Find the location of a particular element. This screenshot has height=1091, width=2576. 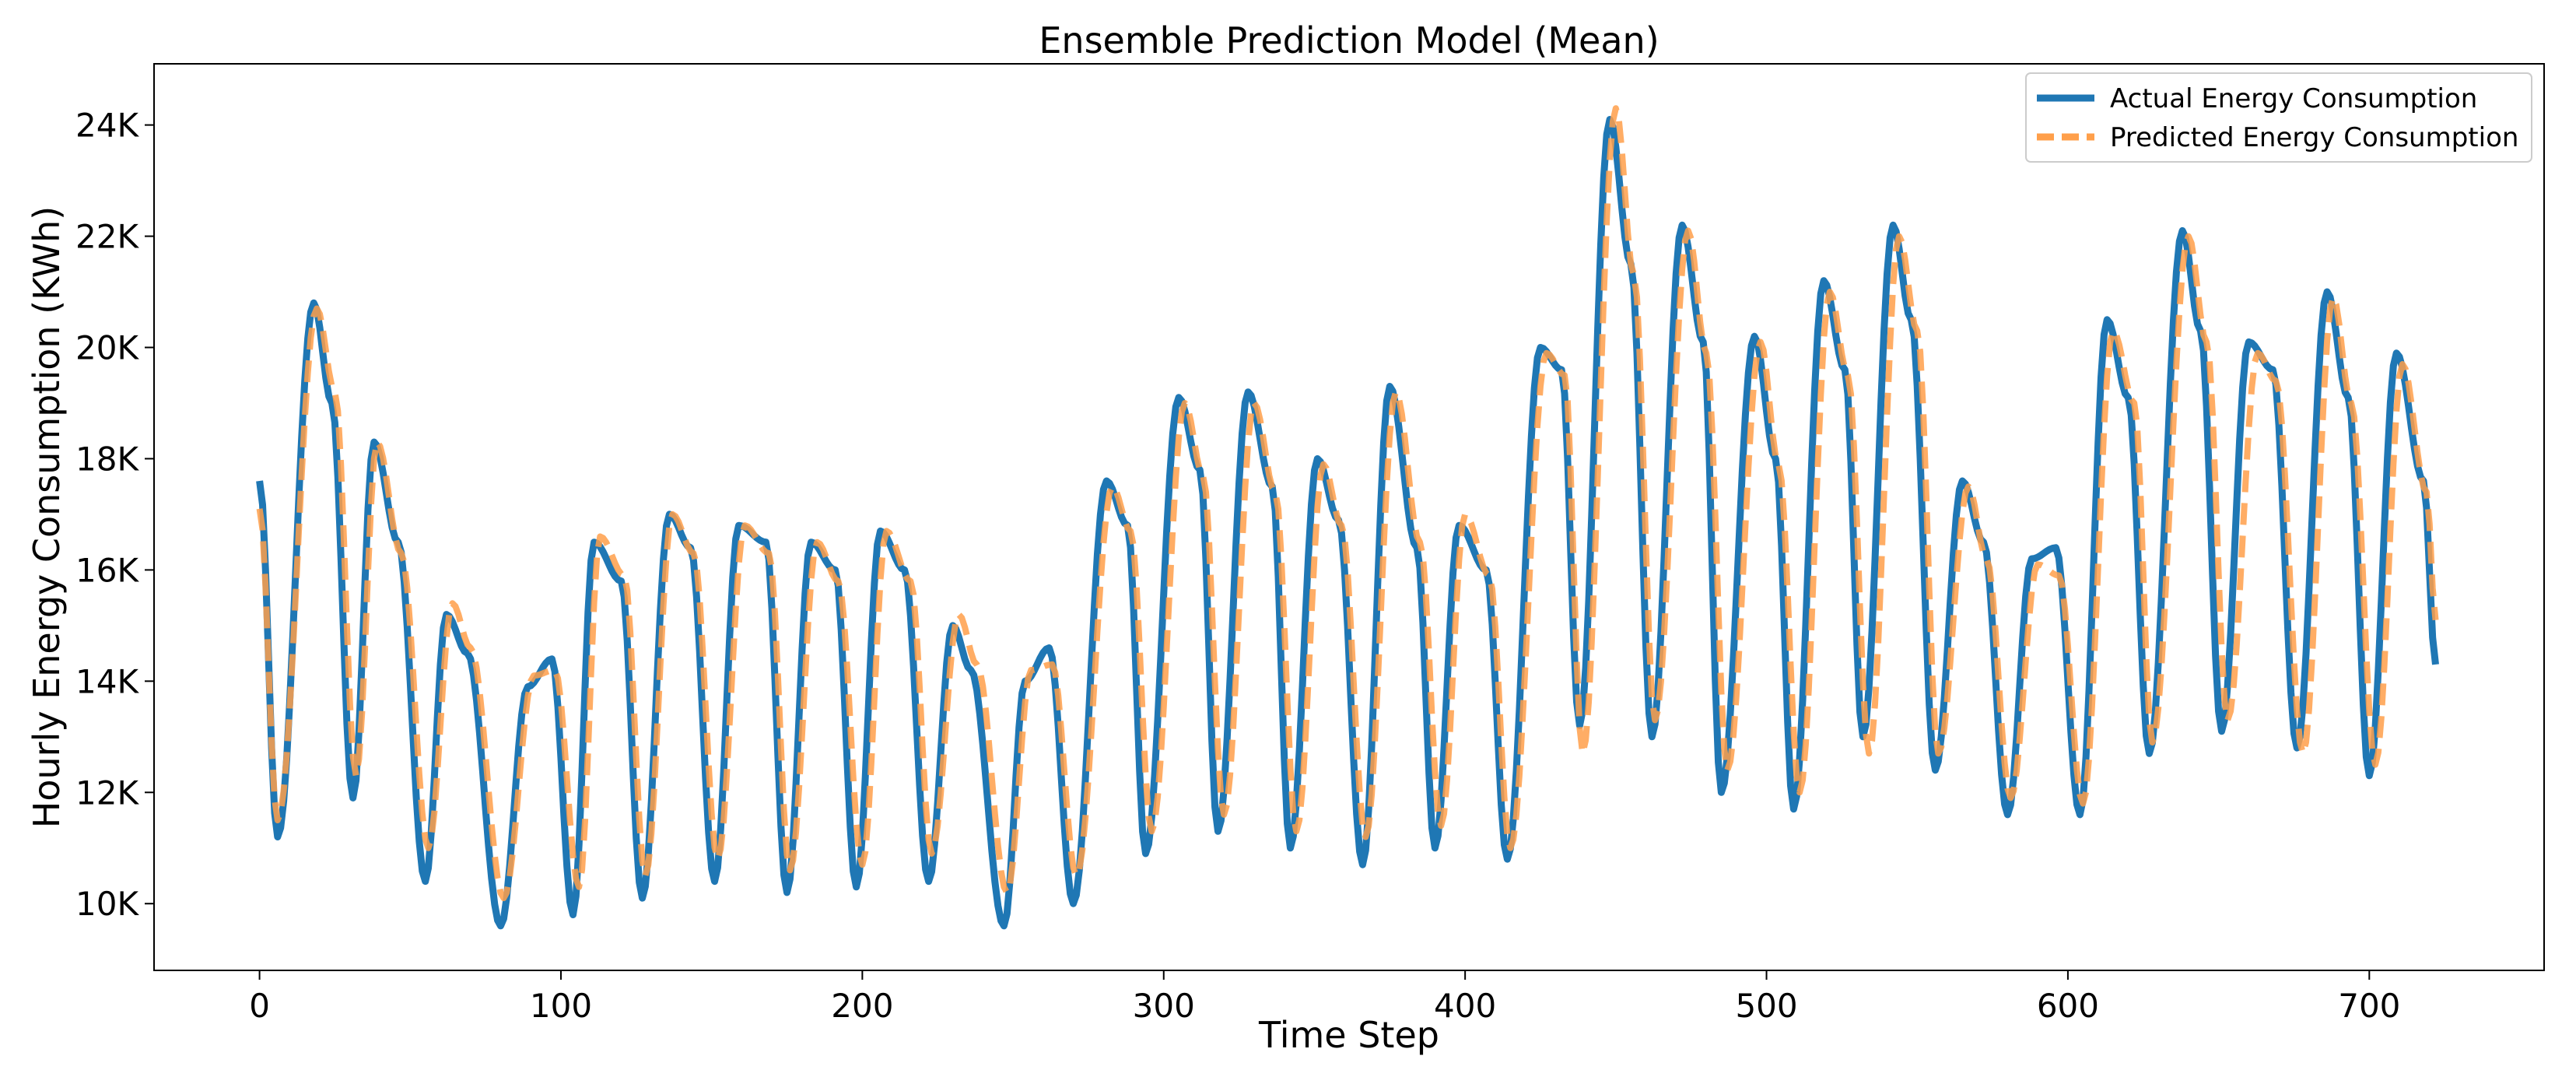

y-tick-label: 22K is located at coordinates (107, 237).